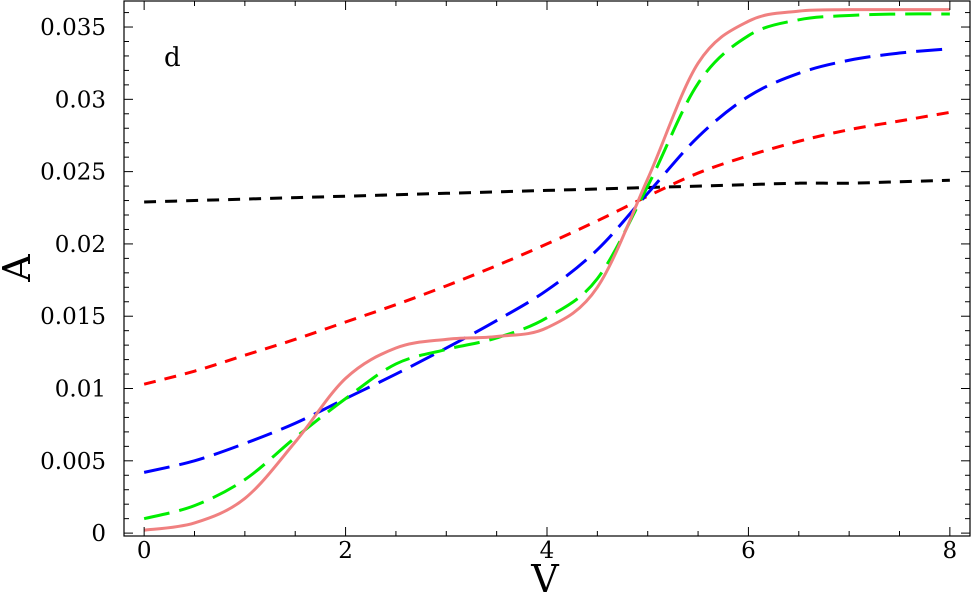 The width and height of the screenshot is (972, 601). Describe the element at coordinates (73, 173) in the screenshot. I see `y-tick-label: 0.025` at that location.